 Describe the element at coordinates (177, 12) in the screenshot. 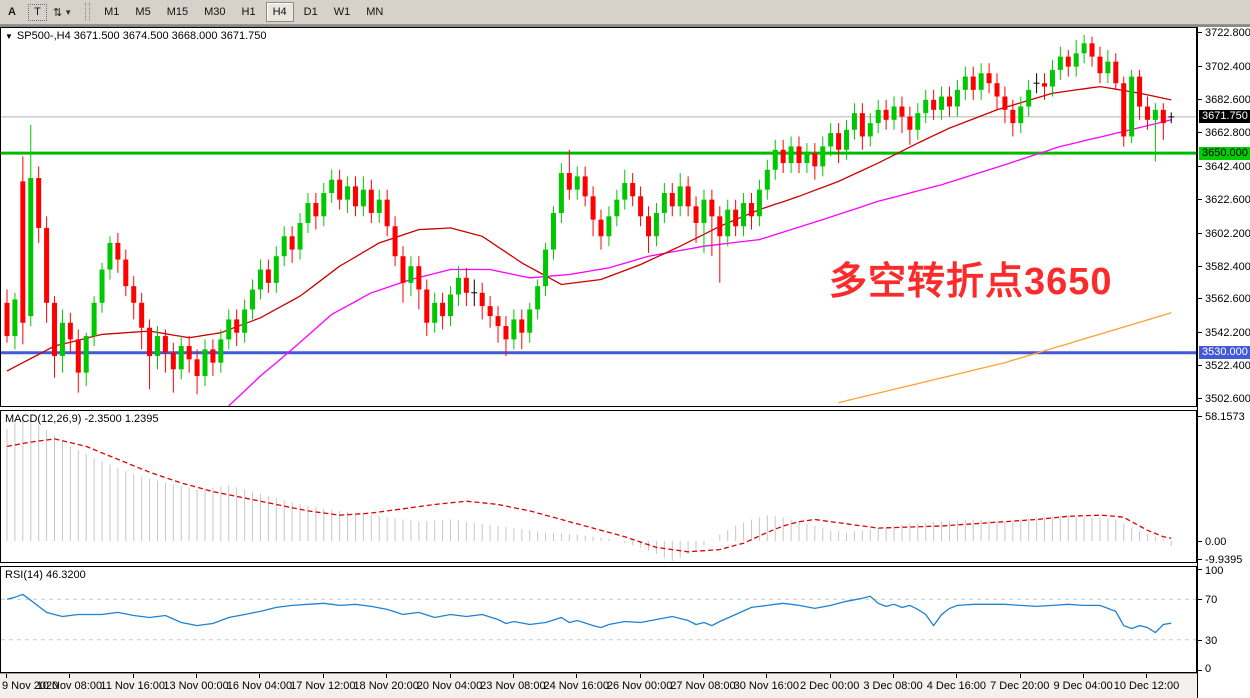

I see `timeframe-m15-button: M15` at that location.